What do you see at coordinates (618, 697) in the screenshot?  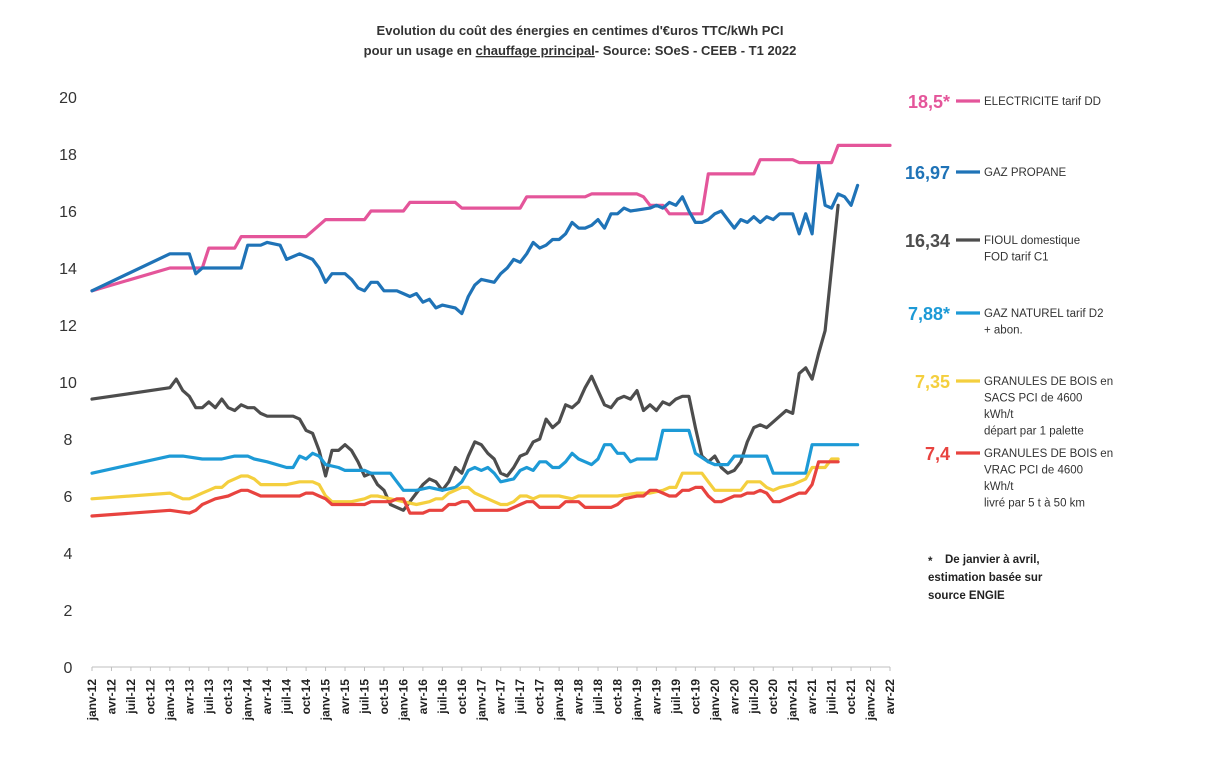 I see `x-tick-label: oct-18` at bounding box center [618, 697].